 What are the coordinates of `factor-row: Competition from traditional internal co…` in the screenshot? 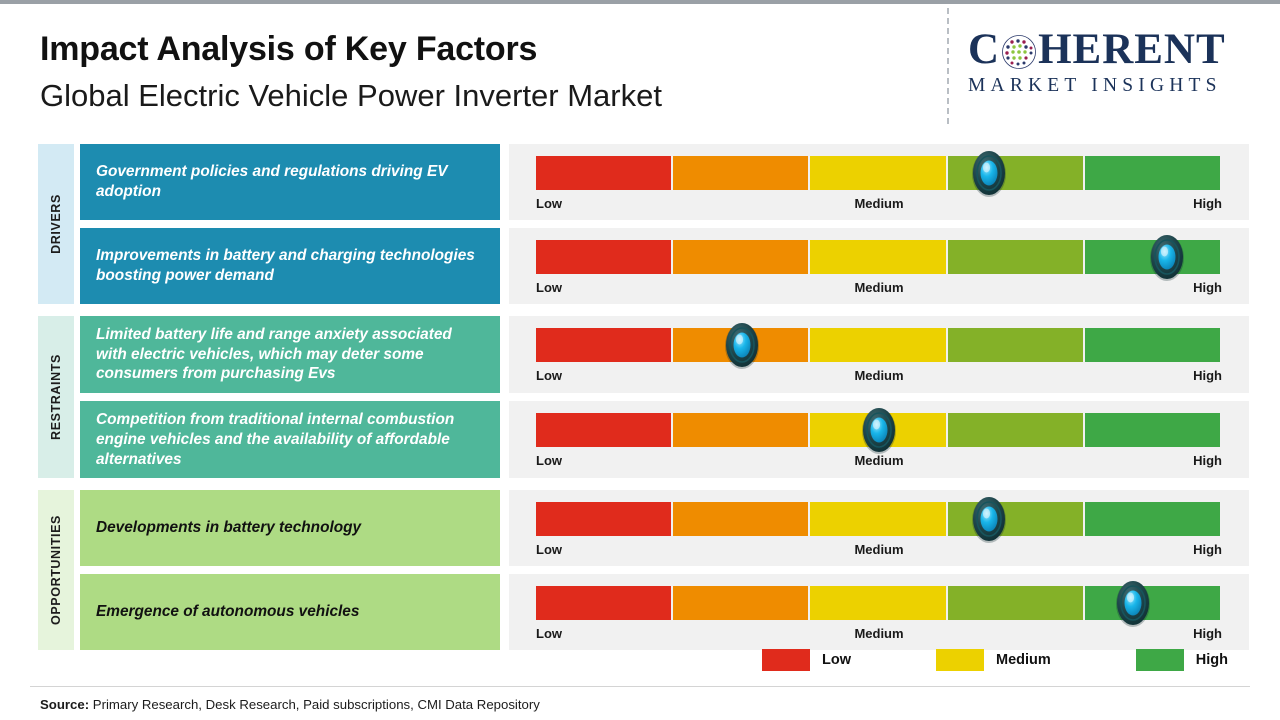 It's located at (664, 440).